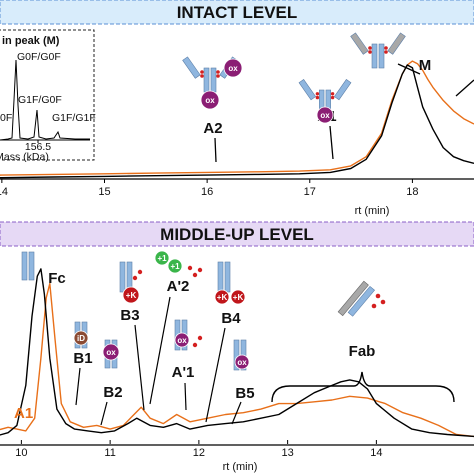 The image size is (474, 474). Describe the element at coordinates (6, 118) in the screenshot. I see `inset-label-0f: 0F` at that location.